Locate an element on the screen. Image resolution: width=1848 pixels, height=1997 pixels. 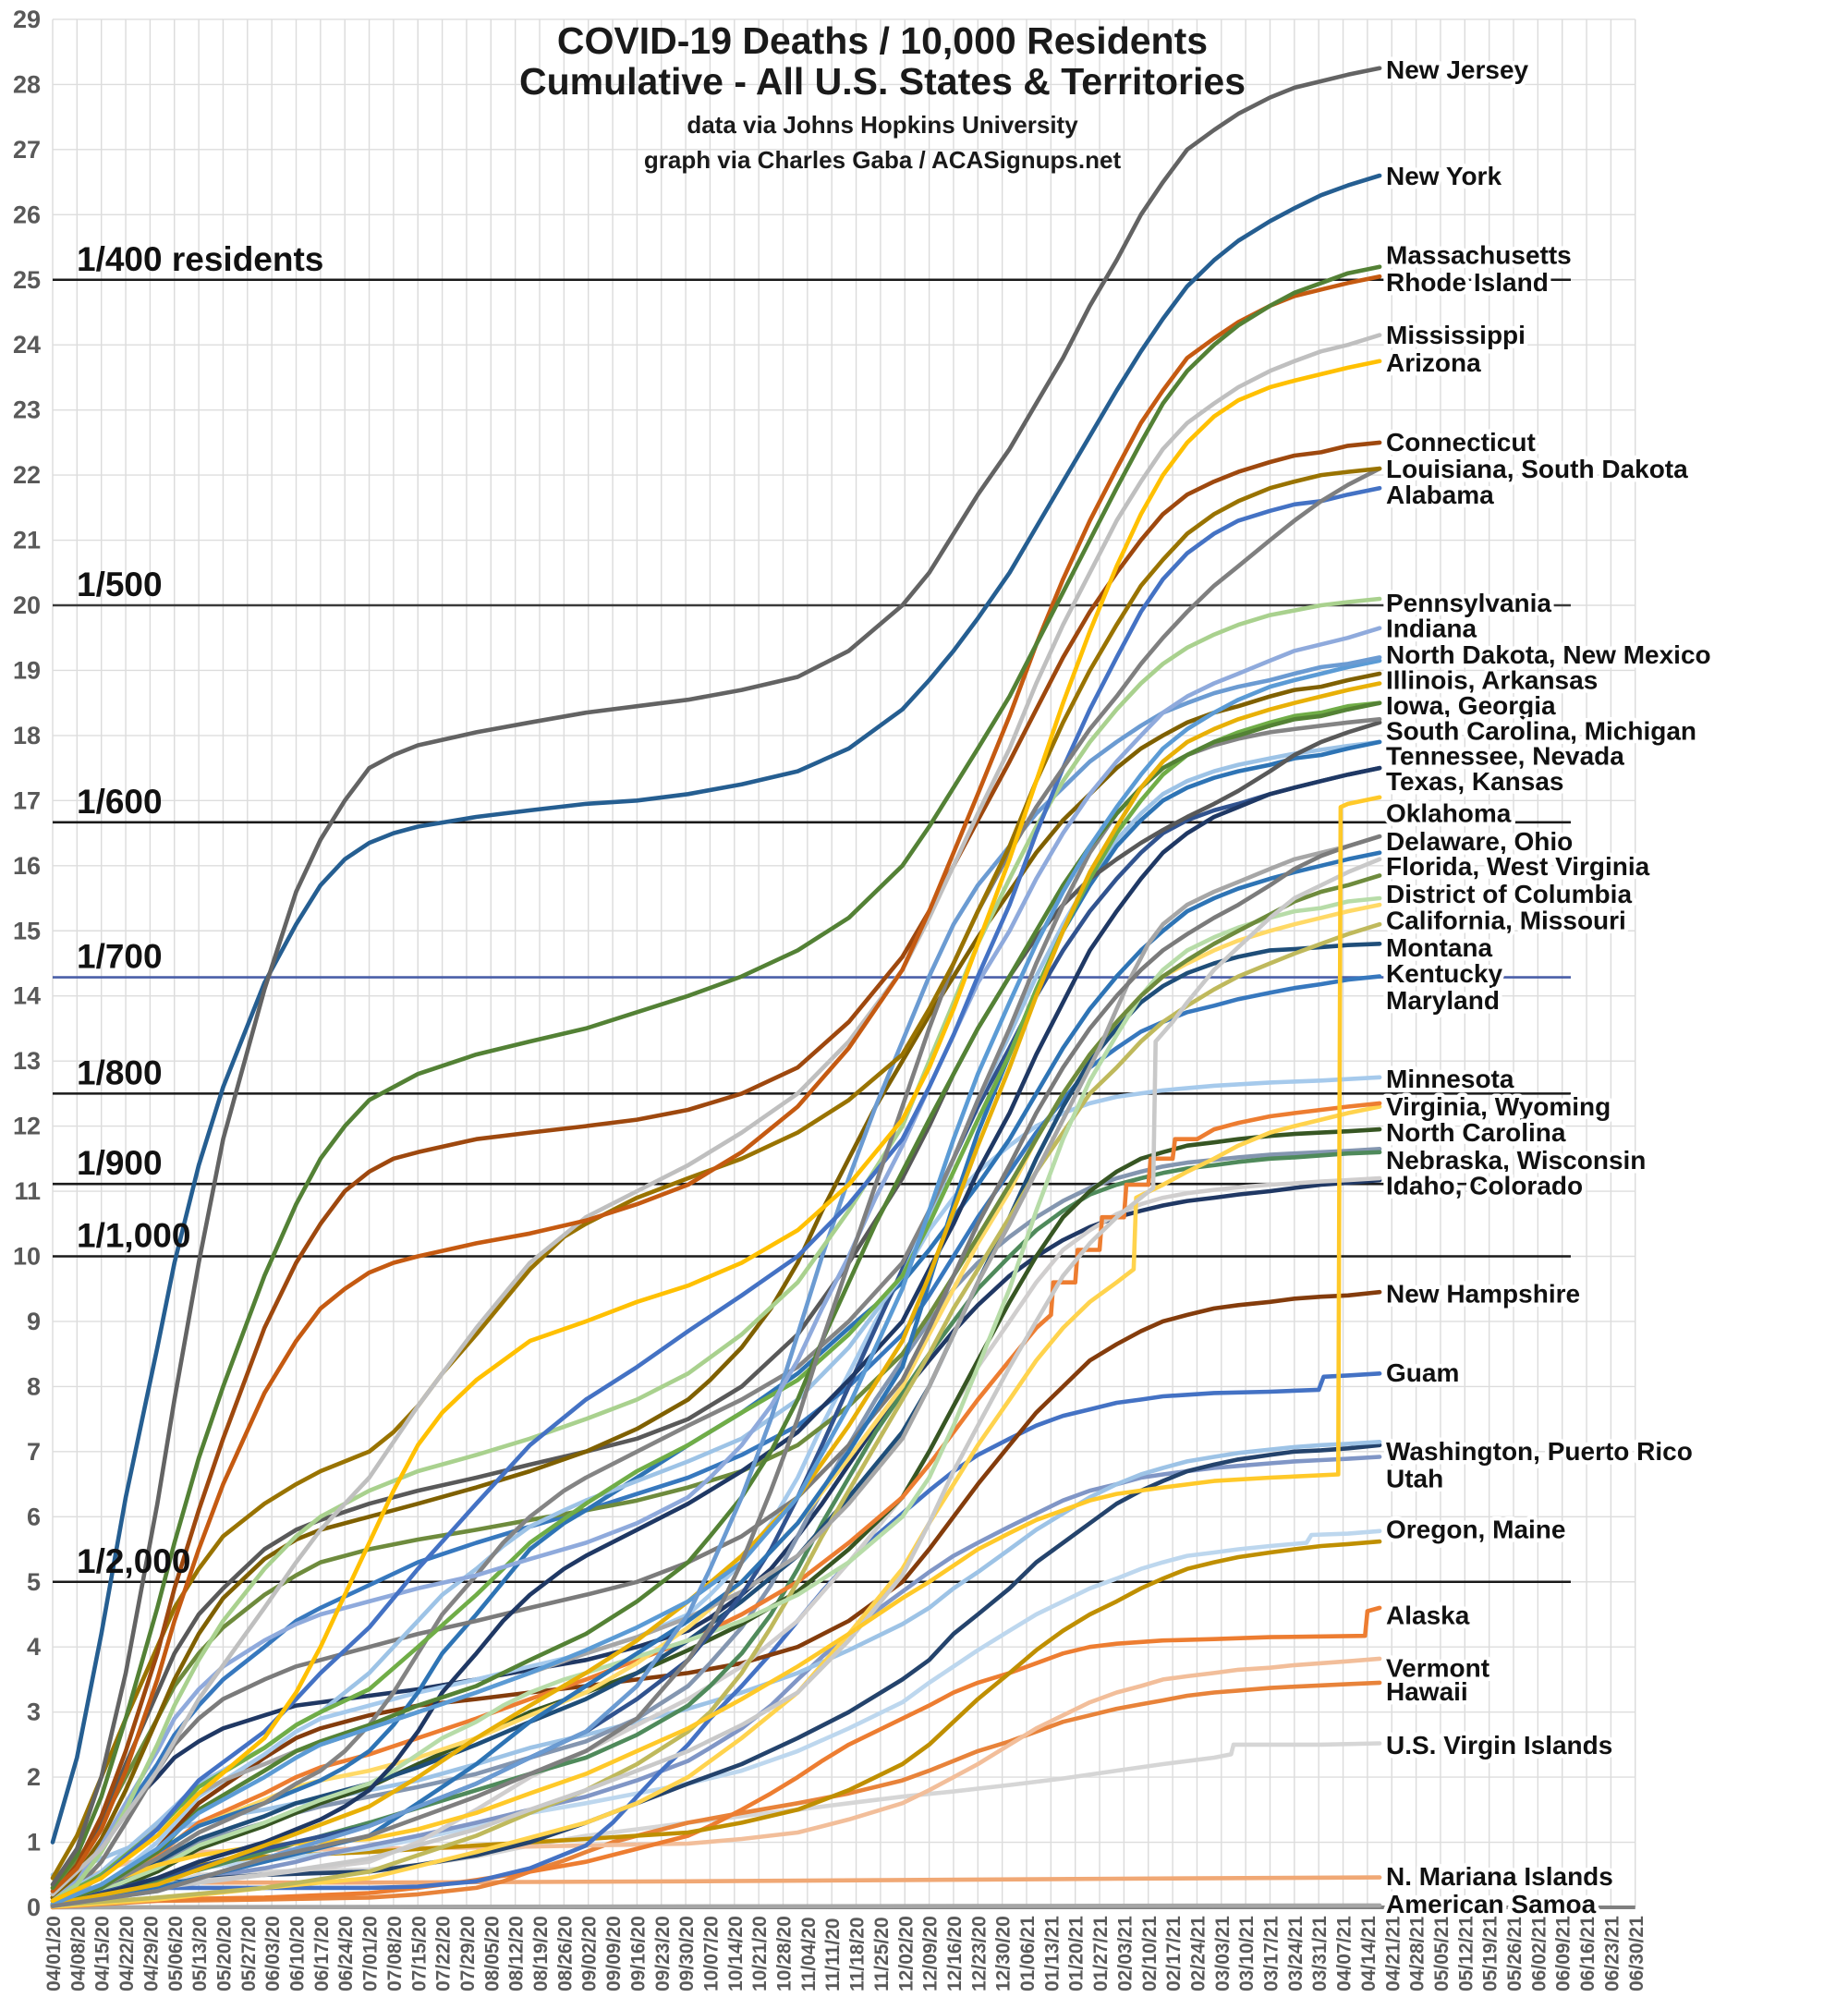
y-tick-label: 22 is located at coordinates (27, 475).